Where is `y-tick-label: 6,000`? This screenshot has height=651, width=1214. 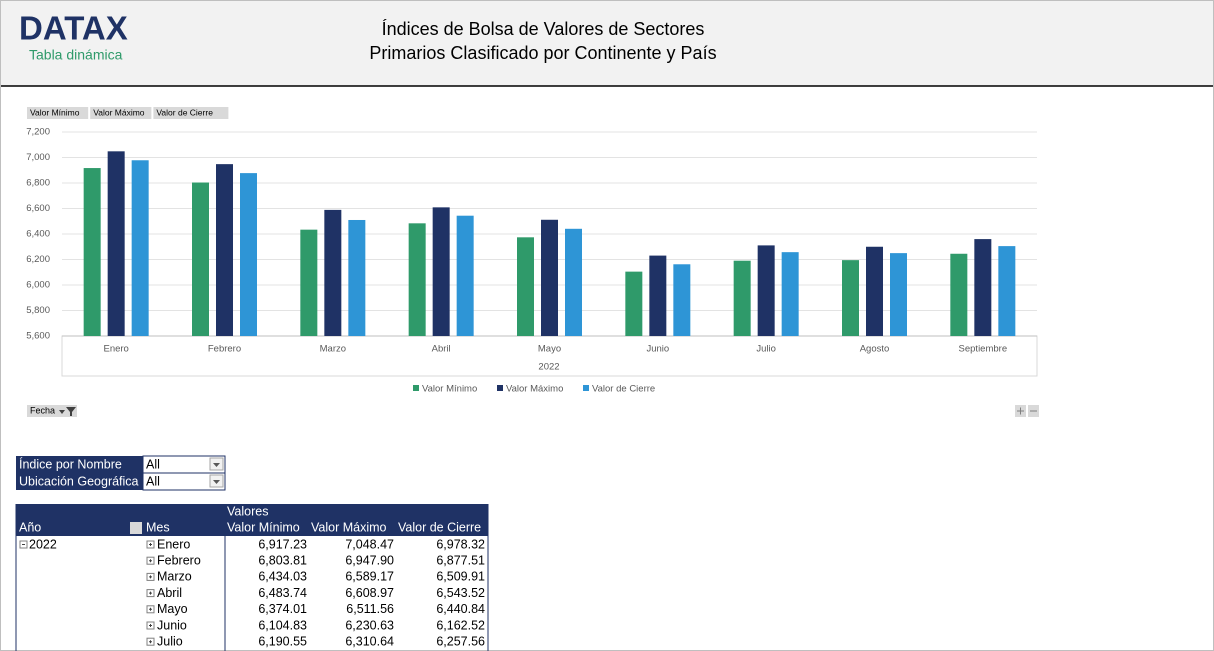
y-tick-label: 6,000 is located at coordinates (38, 285).